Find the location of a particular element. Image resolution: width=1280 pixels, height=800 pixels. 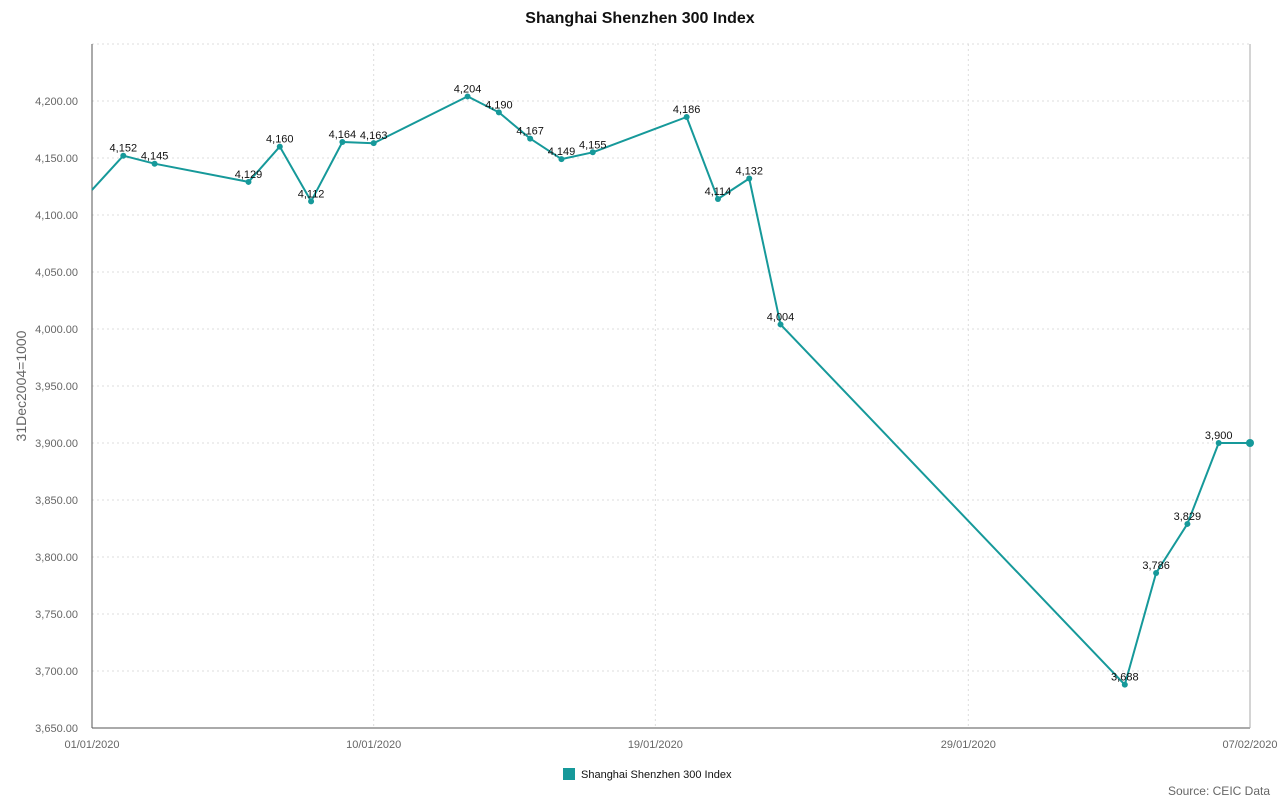

chart-title: Shanghai Shenzhen 300 Index is located at coordinates (639, 18).